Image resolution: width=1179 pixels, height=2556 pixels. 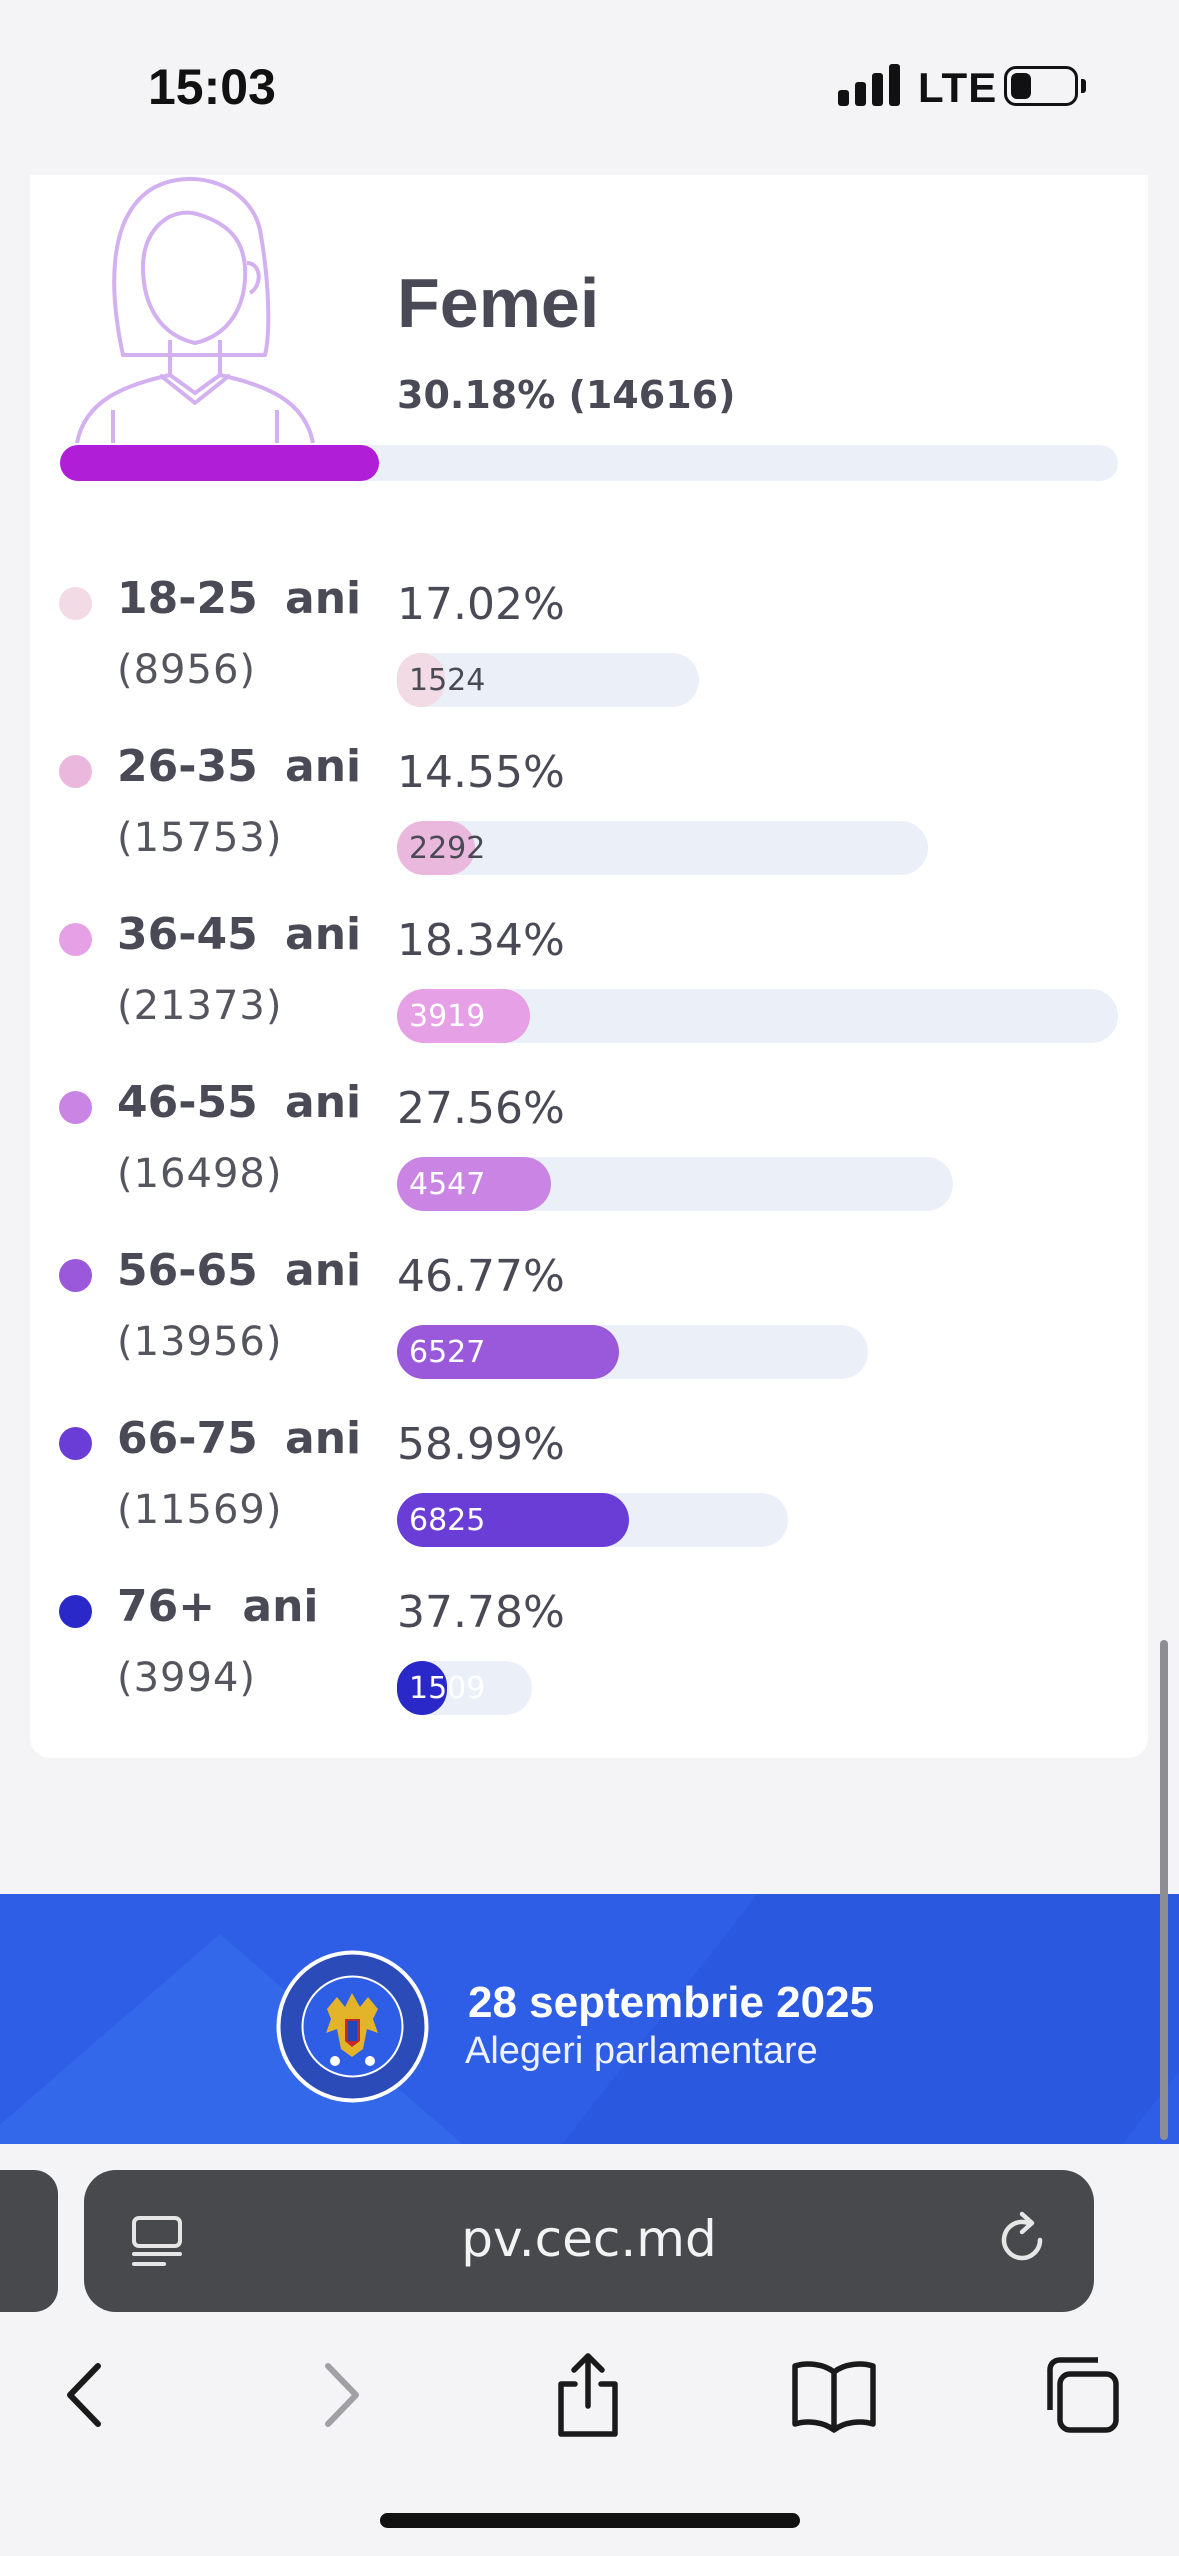 What do you see at coordinates (352, 2026) in the screenshot?
I see `cec-seal-logo` at bounding box center [352, 2026].